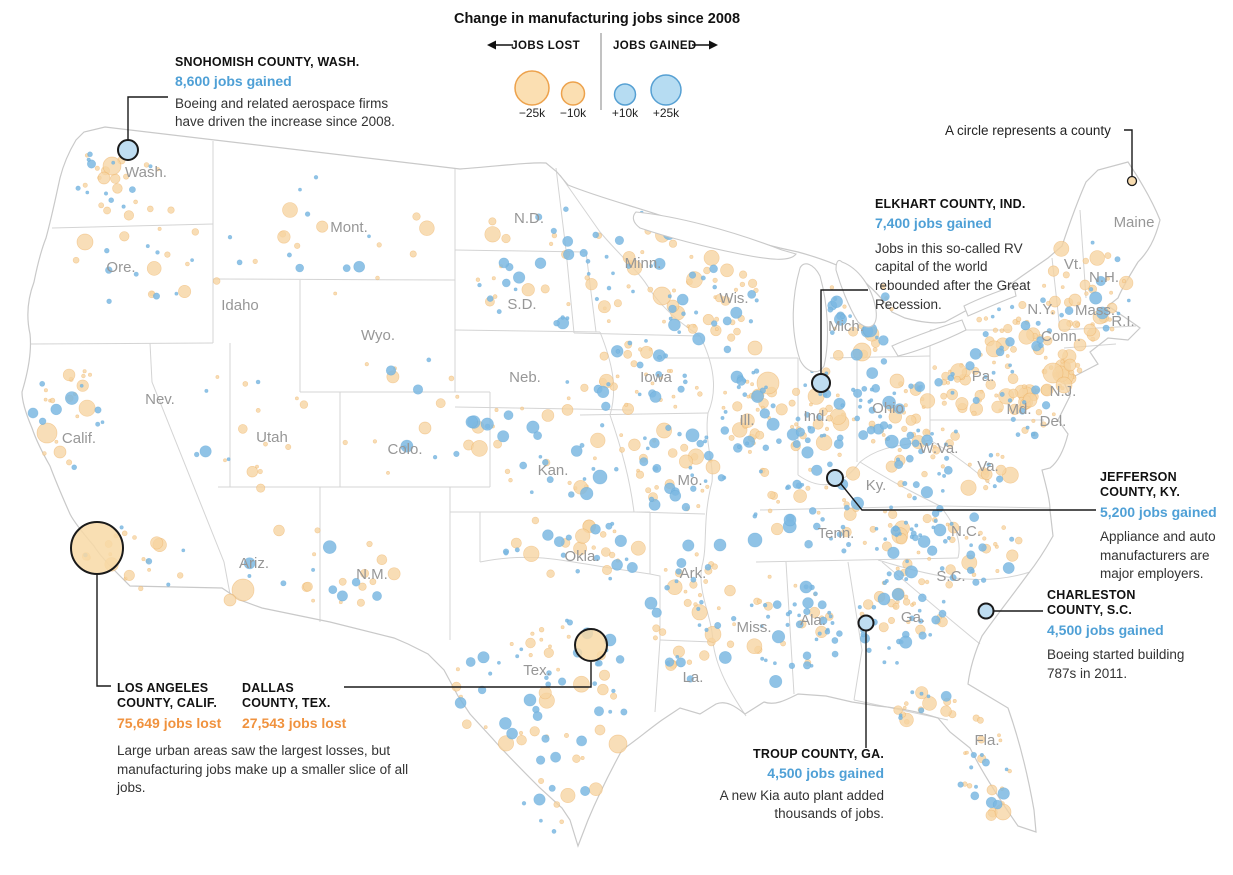  Describe the element at coordinates (846, 326) in the screenshot. I see `state-label: Mich.` at that location.